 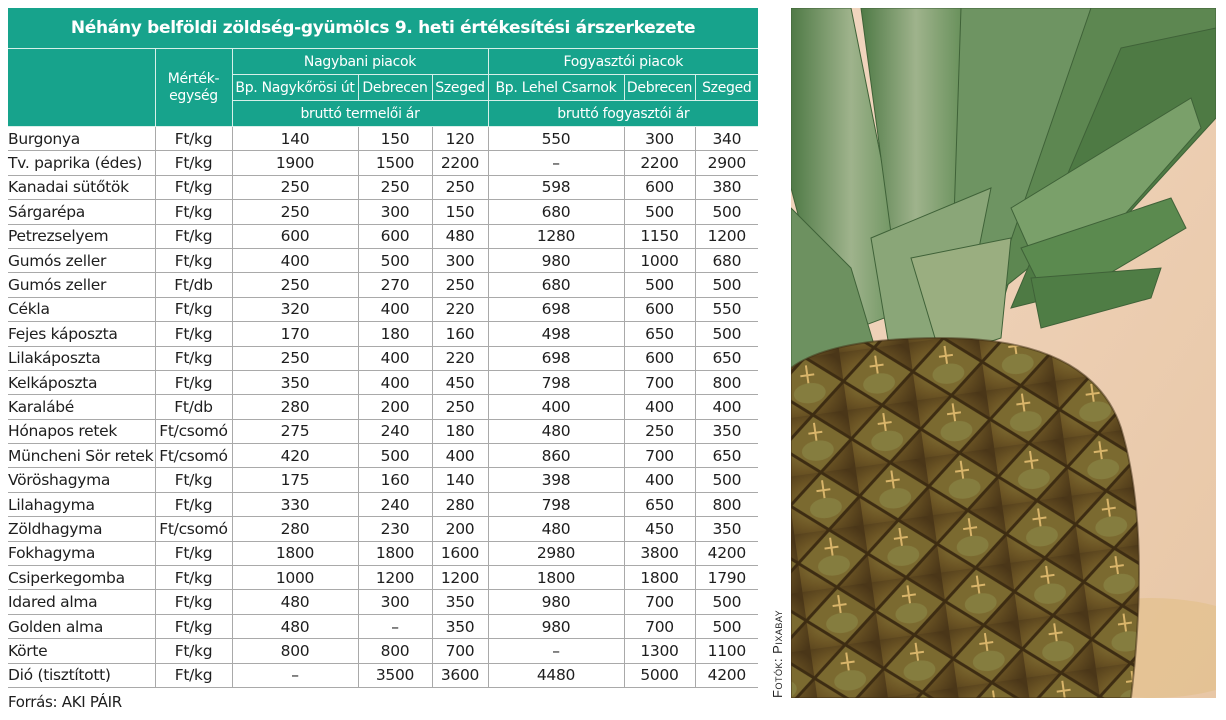 What do you see at coordinates (82, 358) in the screenshot?
I see `product-name: Lilakáposzta` at bounding box center [82, 358].